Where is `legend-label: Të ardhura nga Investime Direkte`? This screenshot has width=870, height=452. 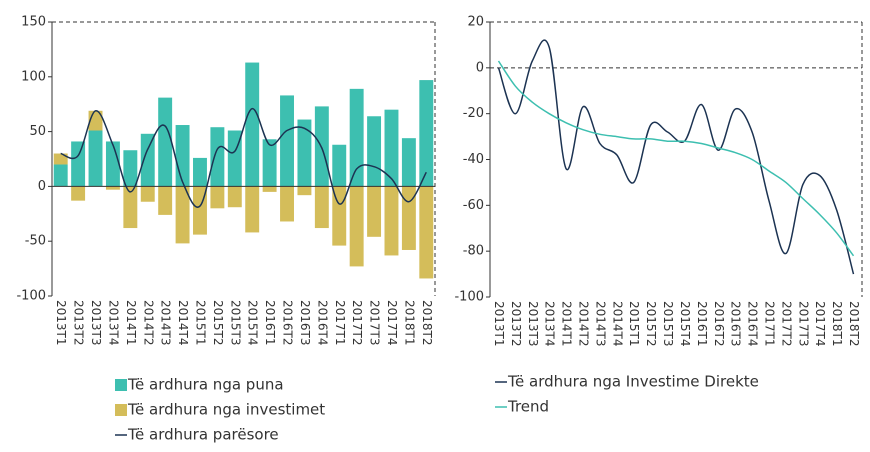
legend-label: Të ardhura nga Investime Direkte is located at coordinates (633, 382).